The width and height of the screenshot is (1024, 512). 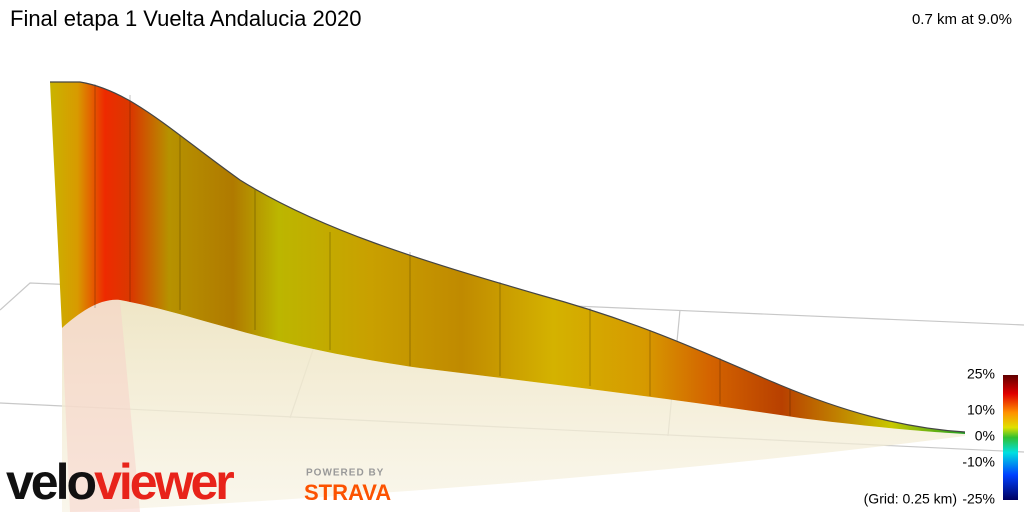 What do you see at coordinates (347, 492) in the screenshot?
I see `strava-logo: STRAVA` at bounding box center [347, 492].